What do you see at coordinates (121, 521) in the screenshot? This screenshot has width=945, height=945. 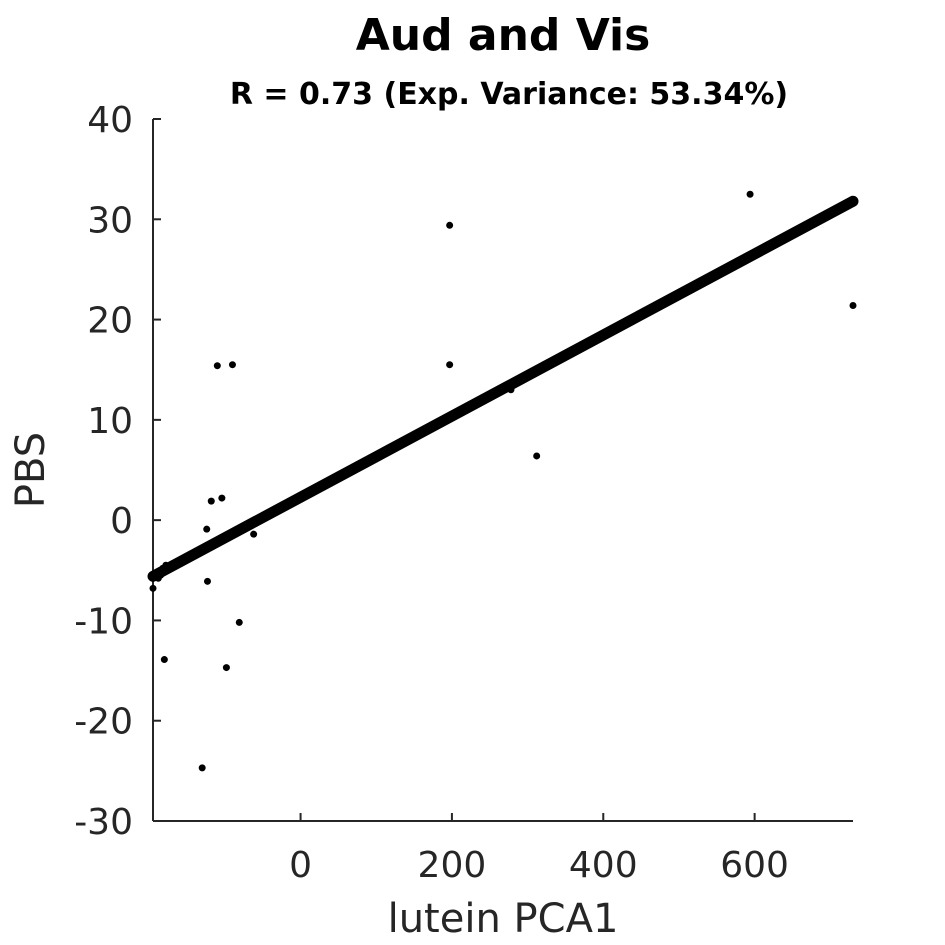 I see `y-tick-label: 0` at bounding box center [121, 521].